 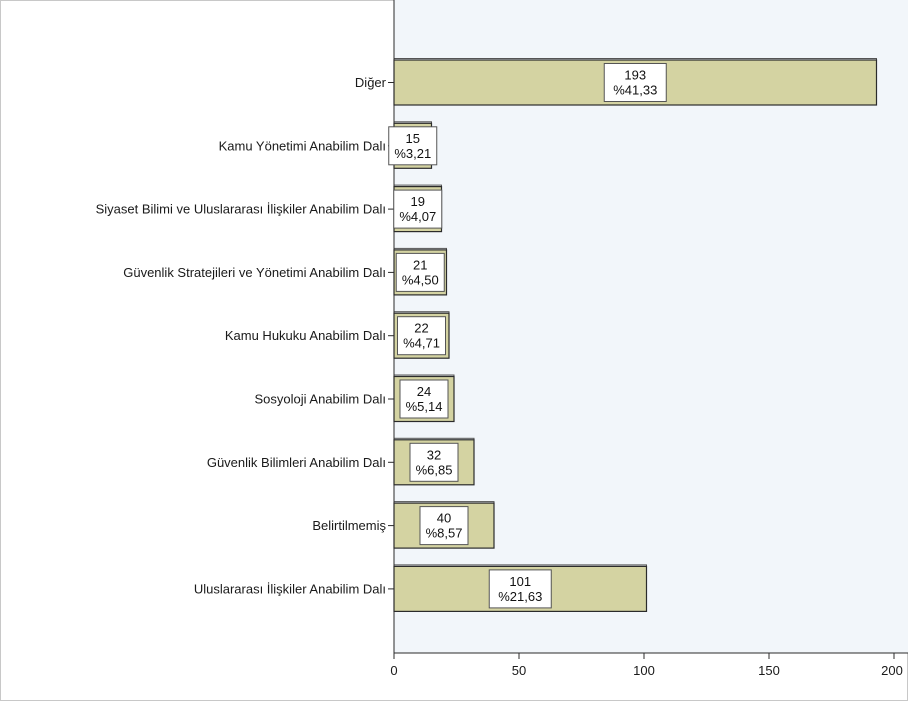 What do you see at coordinates (424, 391) in the screenshot?
I see `data-label-count: 24` at bounding box center [424, 391].